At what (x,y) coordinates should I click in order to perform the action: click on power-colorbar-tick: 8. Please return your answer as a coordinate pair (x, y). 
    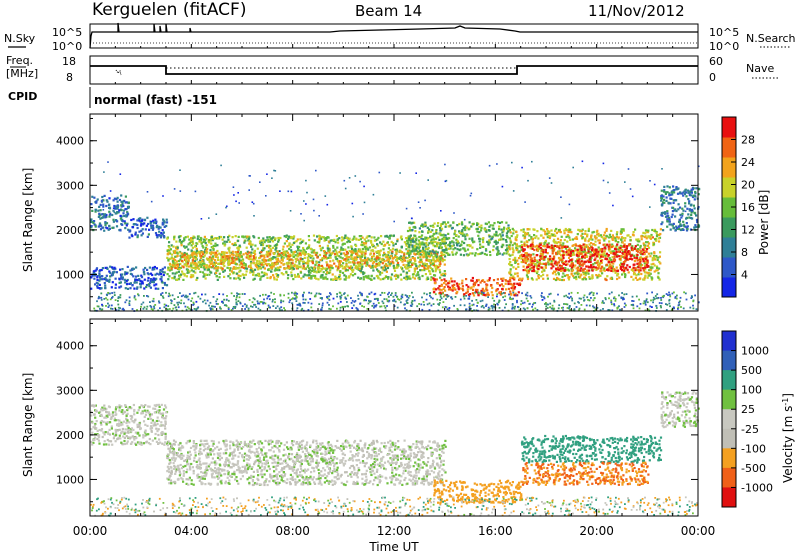
    Looking at the image, I should click on (744, 252).